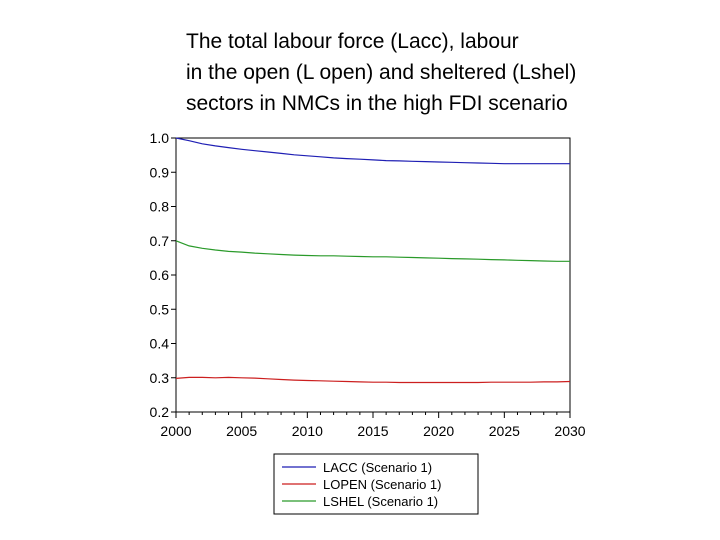  What do you see at coordinates (438, 431) in the screenshot?
I see `x-tick-label: 2020` at bounding box center [438, 431].